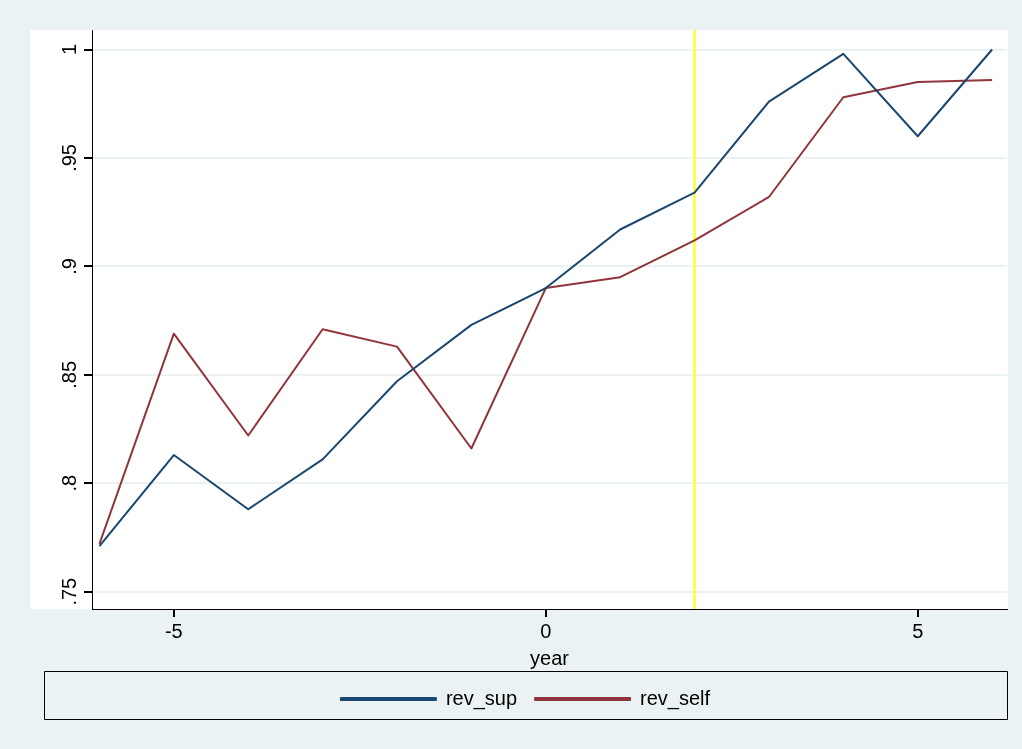 This screenshot has height=749, width=1022. Describe the element at coordinates (68, 591) in the screenshot. I see `y-tick-label: .75` at that location.